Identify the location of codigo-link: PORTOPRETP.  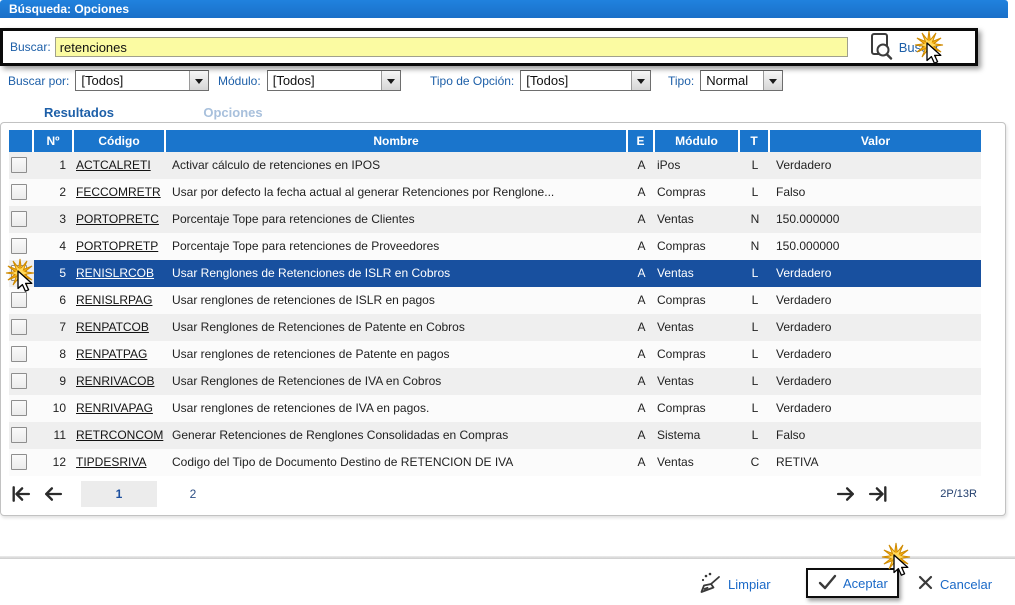
(117, 246).